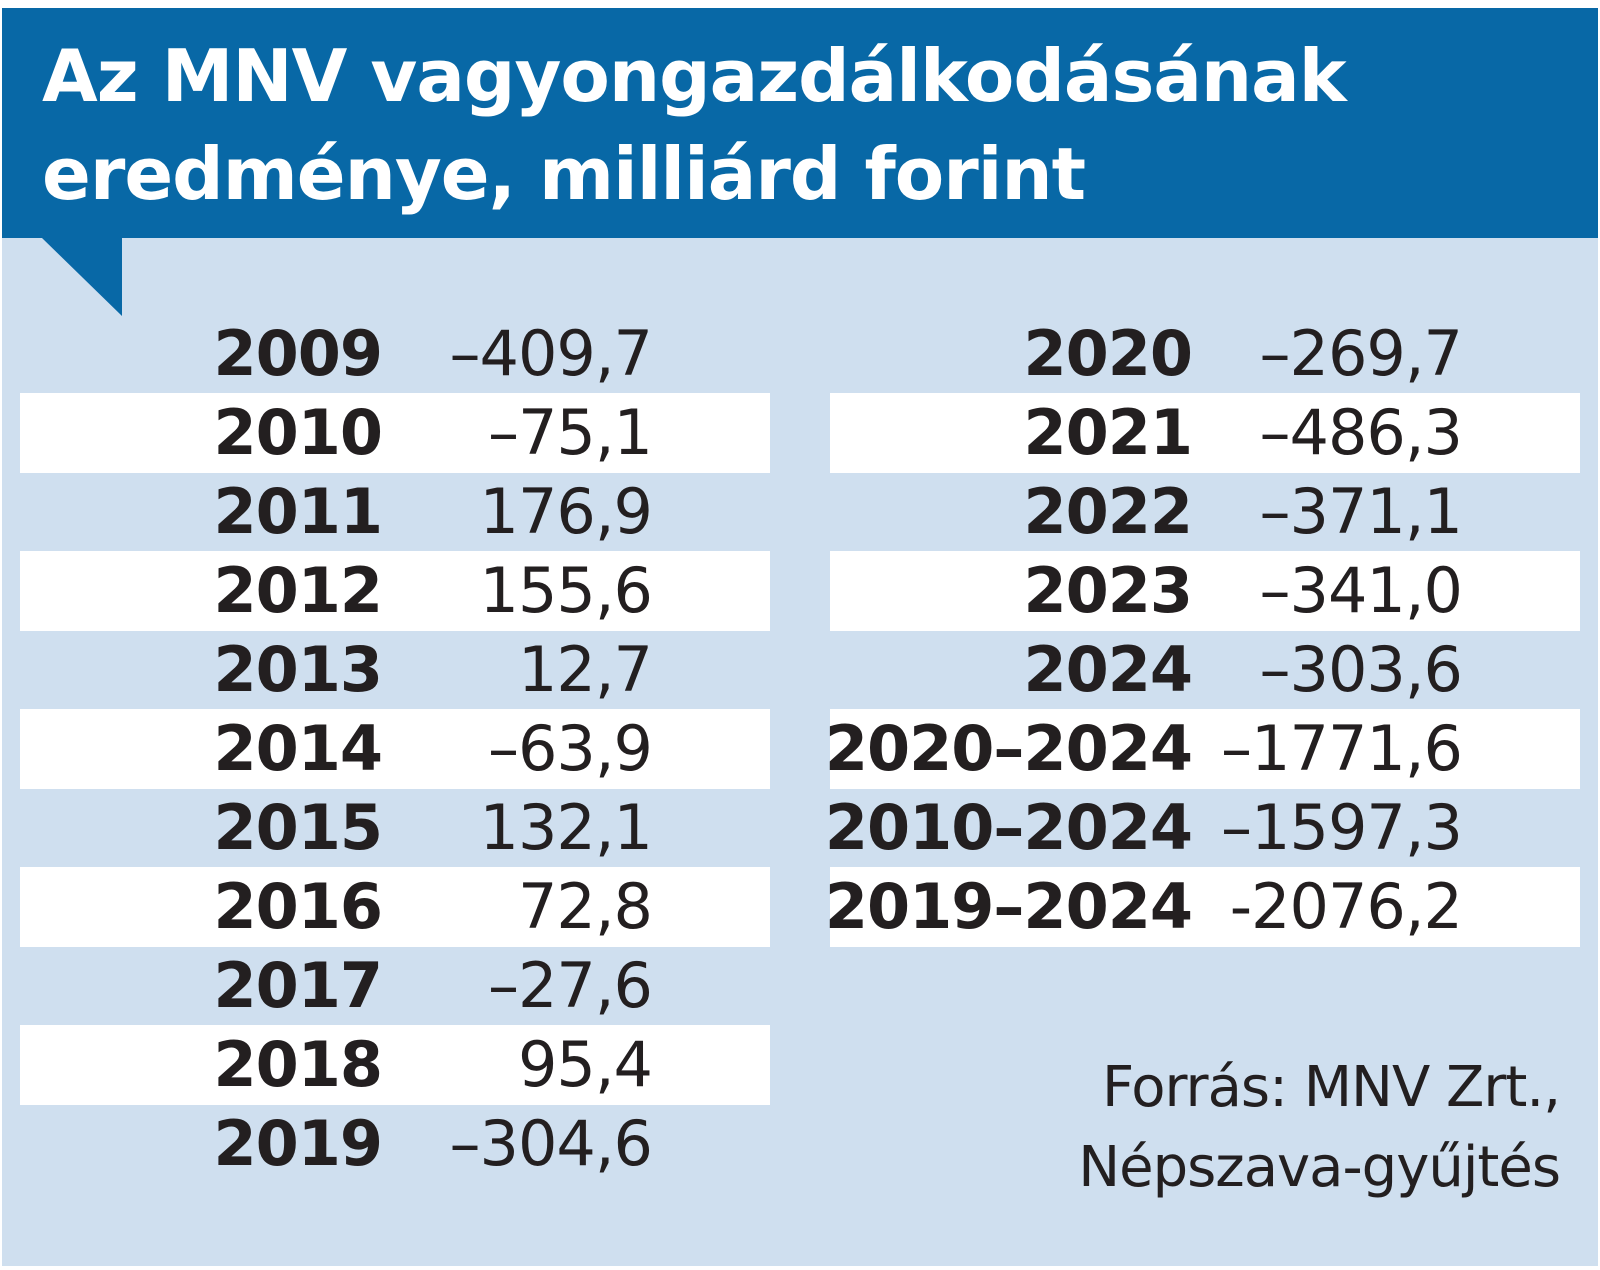  Describe the element at coordinates (298, 432) in the screenshot. I see `left-row-label: 2010` at that location.